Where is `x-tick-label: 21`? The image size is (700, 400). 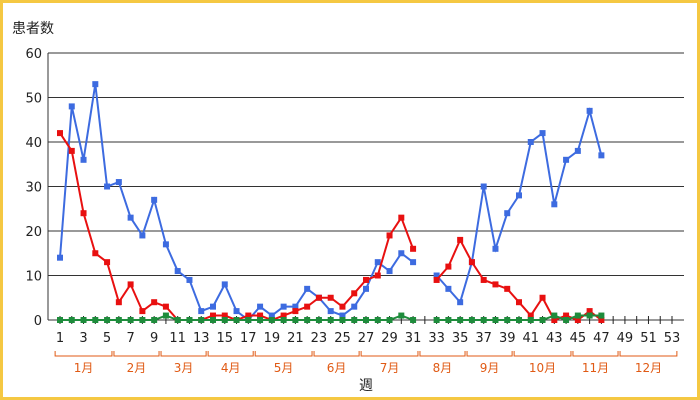 x-tick-label: 21 is located at coordinates (295, 338).